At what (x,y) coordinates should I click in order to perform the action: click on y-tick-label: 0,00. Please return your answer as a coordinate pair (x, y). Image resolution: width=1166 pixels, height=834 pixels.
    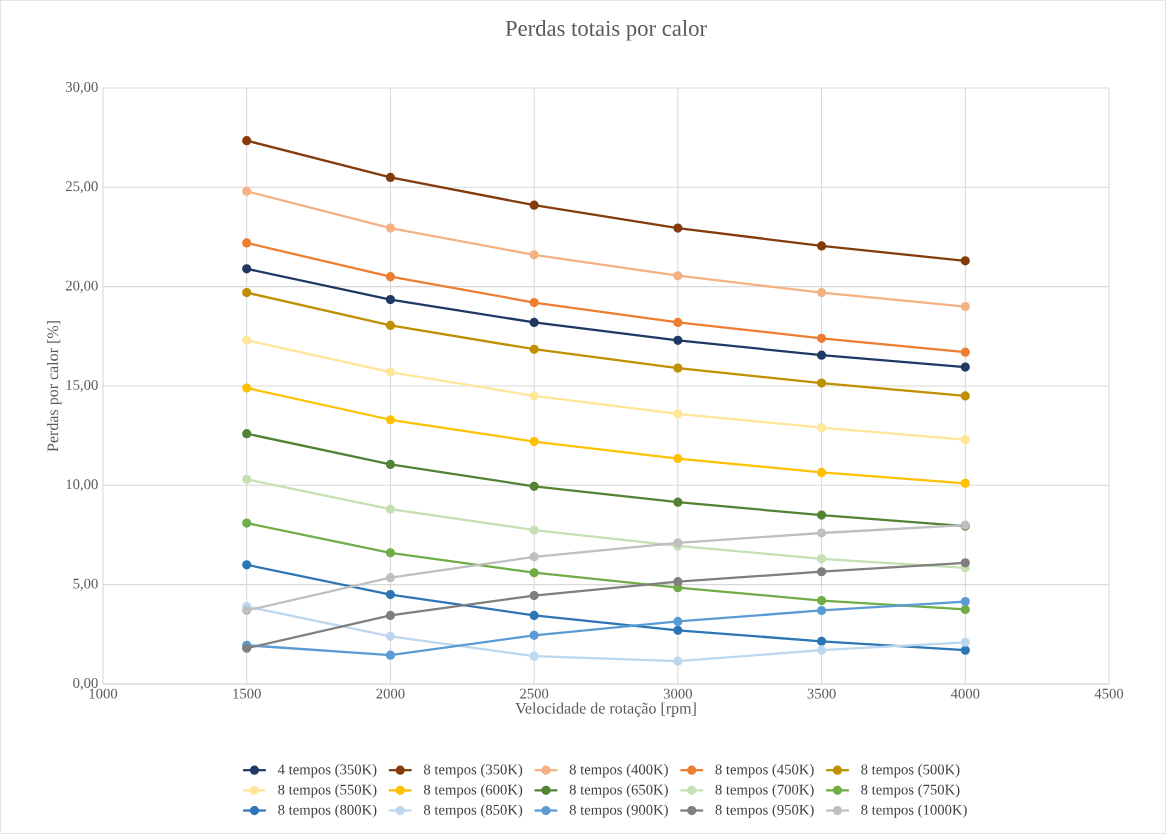
    Looking at the image, I should click on (85, 683).